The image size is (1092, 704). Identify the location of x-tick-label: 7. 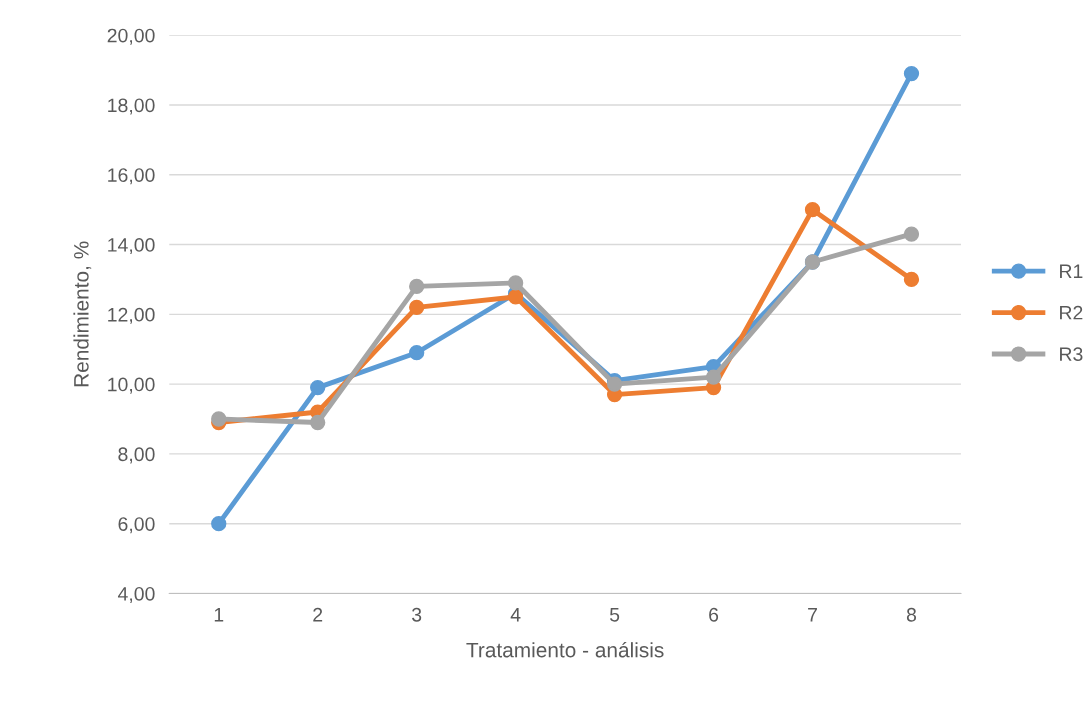
(812, 615).